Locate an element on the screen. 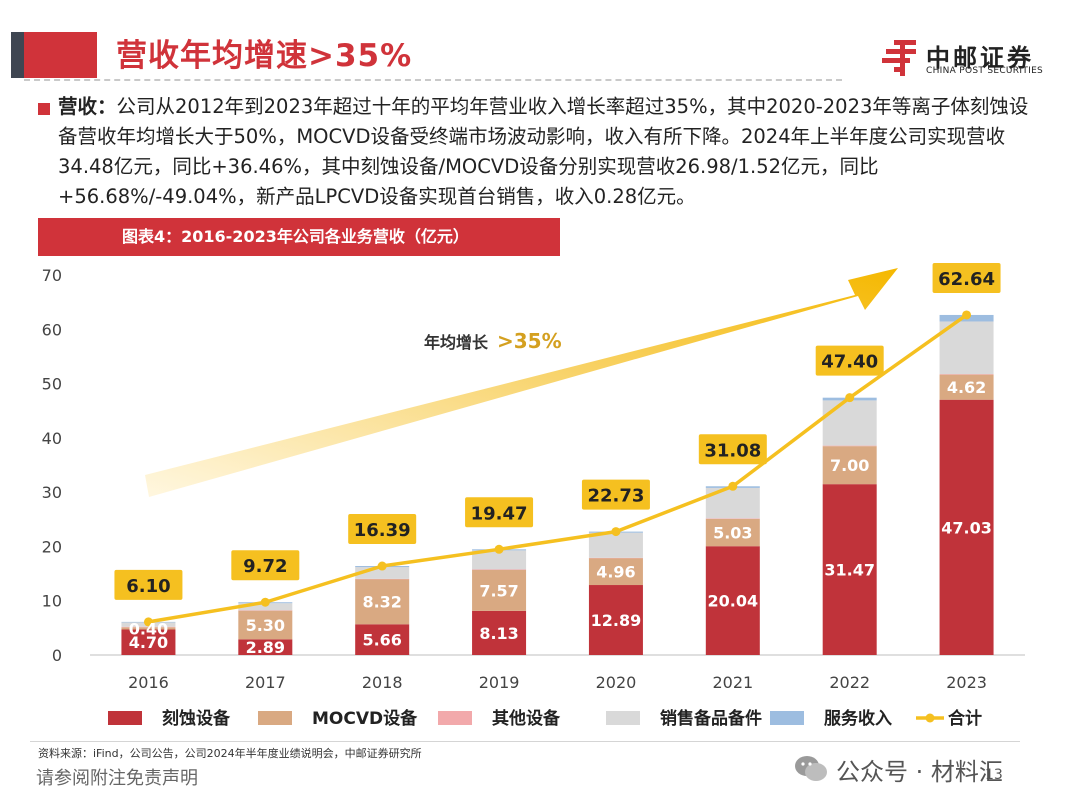 The image size is (1080, 810). total-data-label: 62.64 is located at coordinates (966, 279).